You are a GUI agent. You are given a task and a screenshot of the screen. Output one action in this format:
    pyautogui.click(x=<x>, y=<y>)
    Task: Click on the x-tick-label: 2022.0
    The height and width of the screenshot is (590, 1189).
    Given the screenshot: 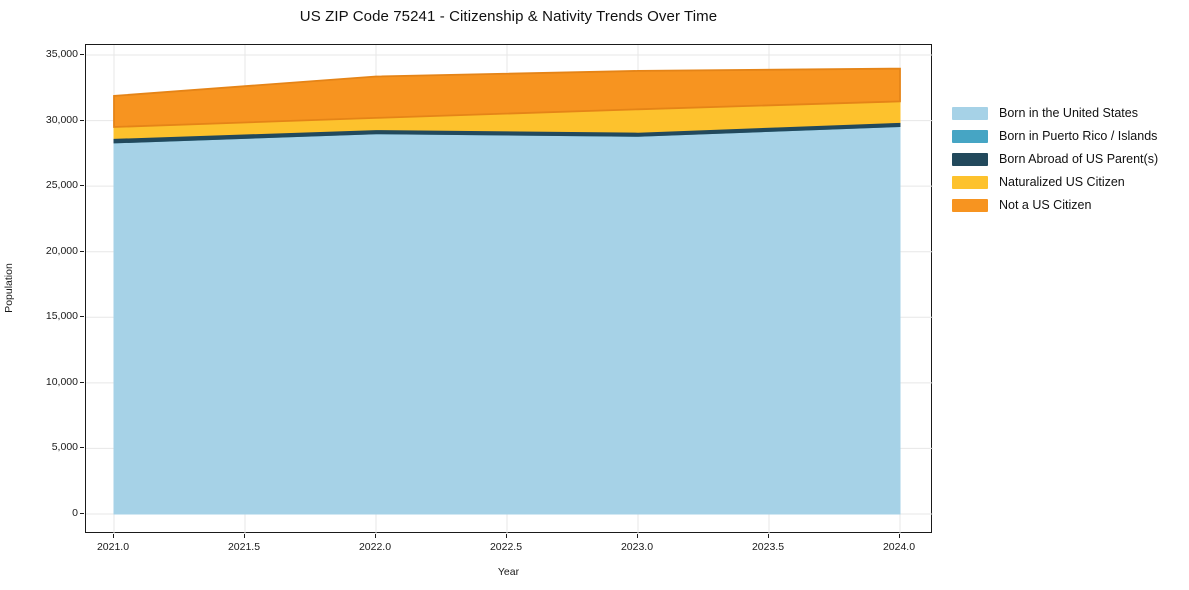 What is the action you would take?
    pyautogui.click(x=375, y=547)
    